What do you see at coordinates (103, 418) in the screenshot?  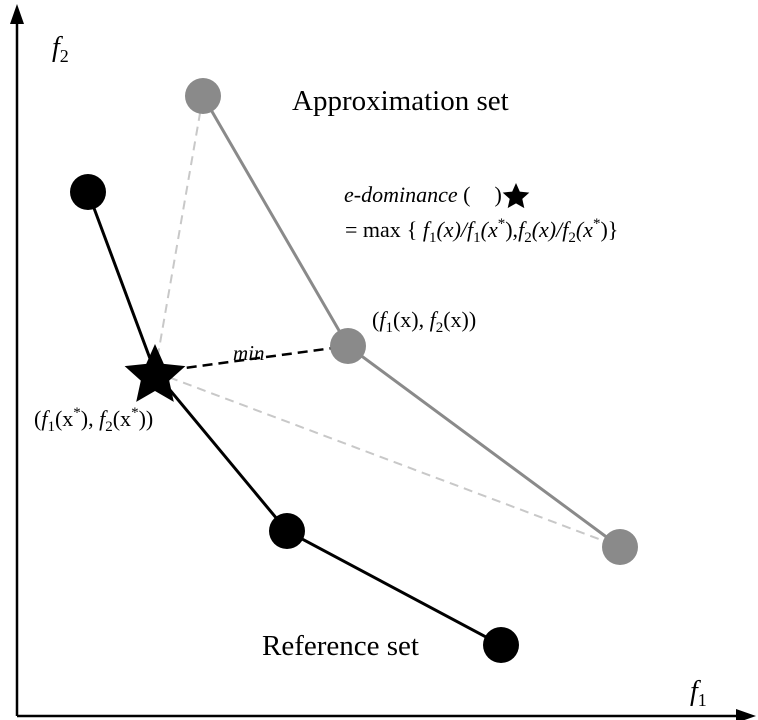 I see `pr-f2: f` at bounding box center [103, 418].